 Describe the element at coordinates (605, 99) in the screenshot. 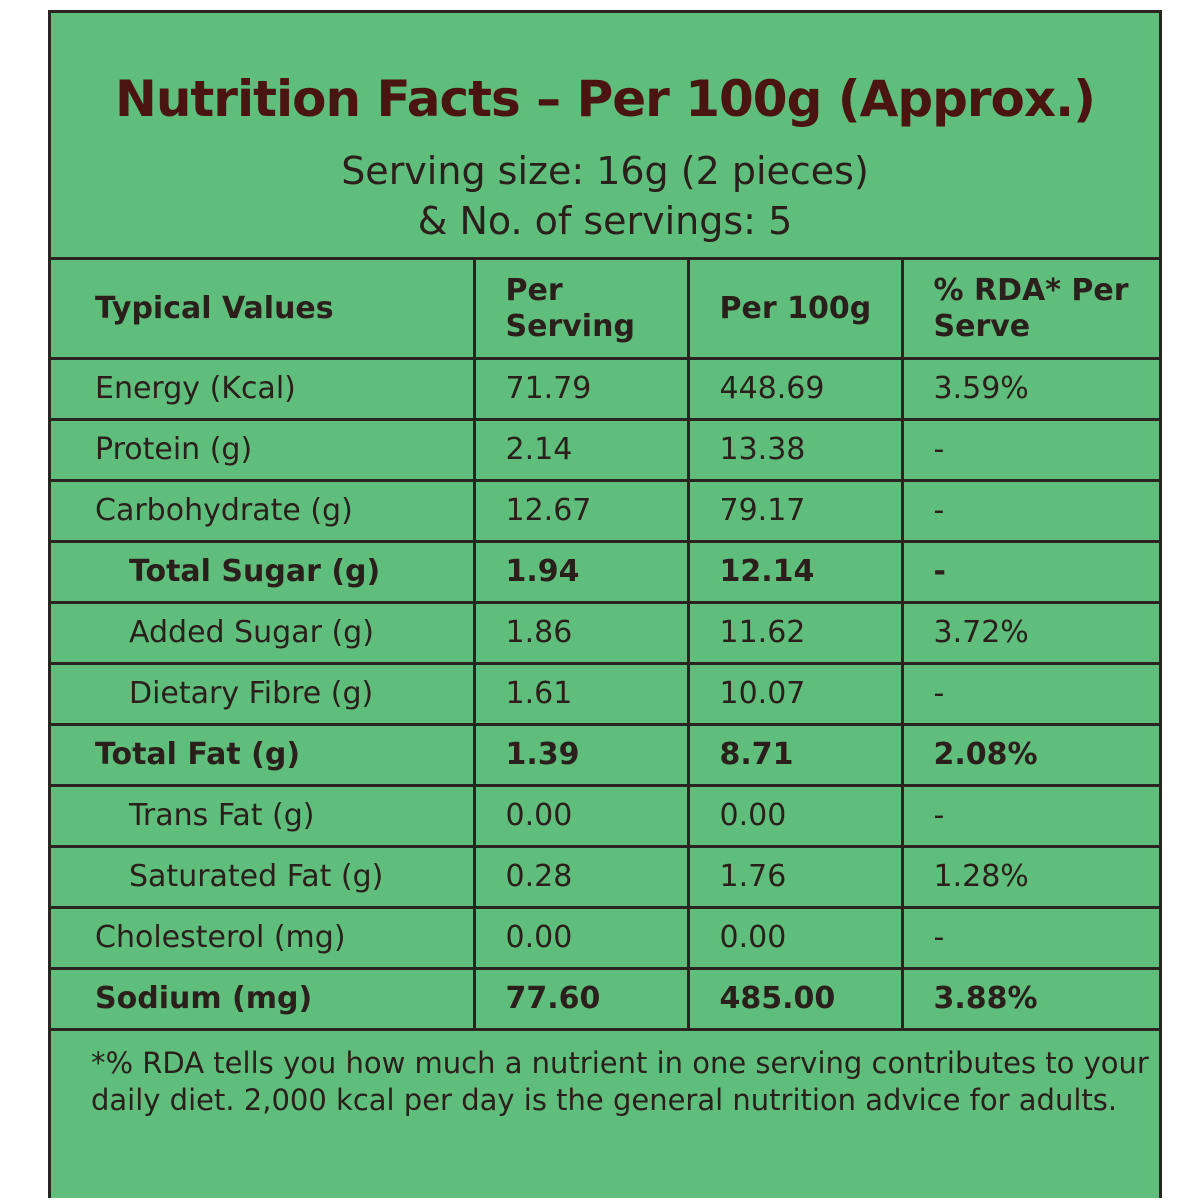

I see `page-title: Nutrition Facts – Per 100g (Approx.)` at that location.